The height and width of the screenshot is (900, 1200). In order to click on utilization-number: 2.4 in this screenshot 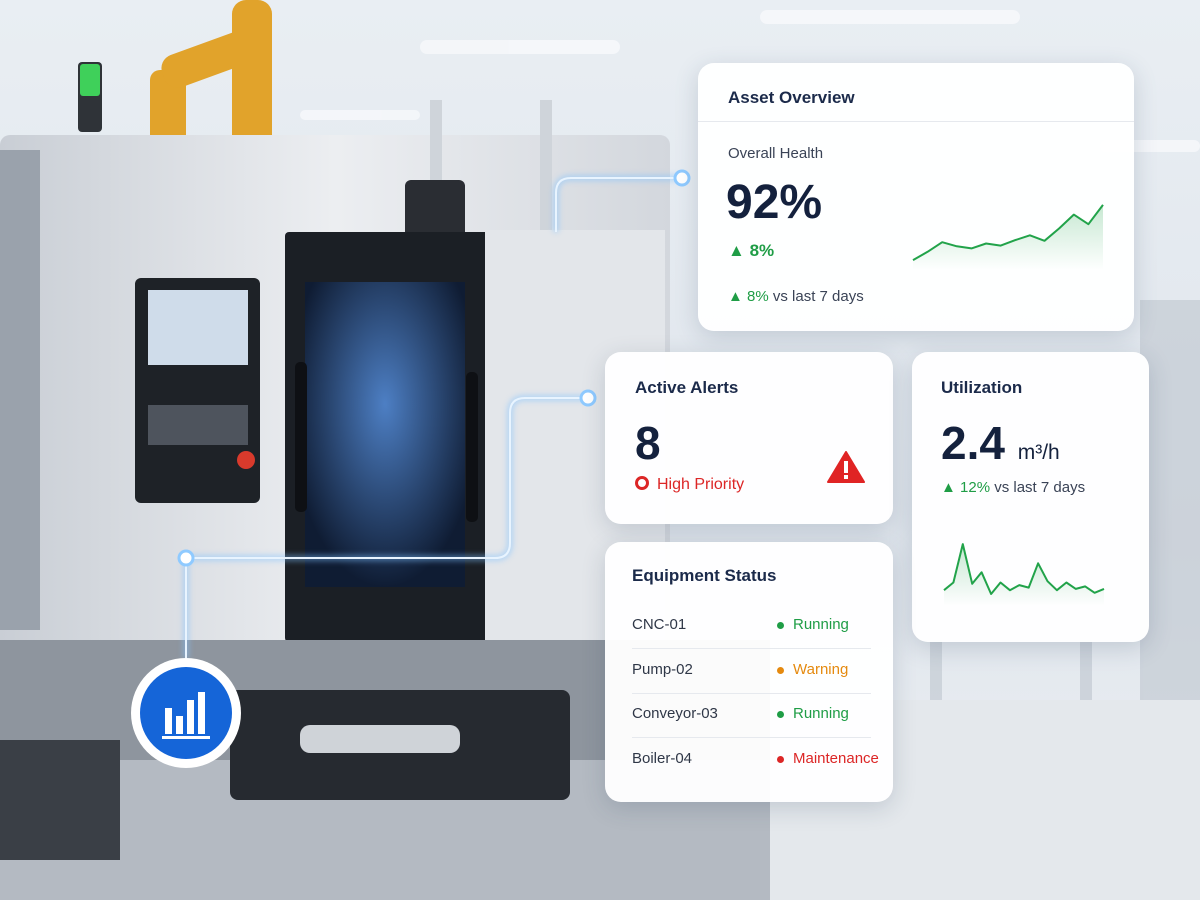, I will do `click(973, 443)`.